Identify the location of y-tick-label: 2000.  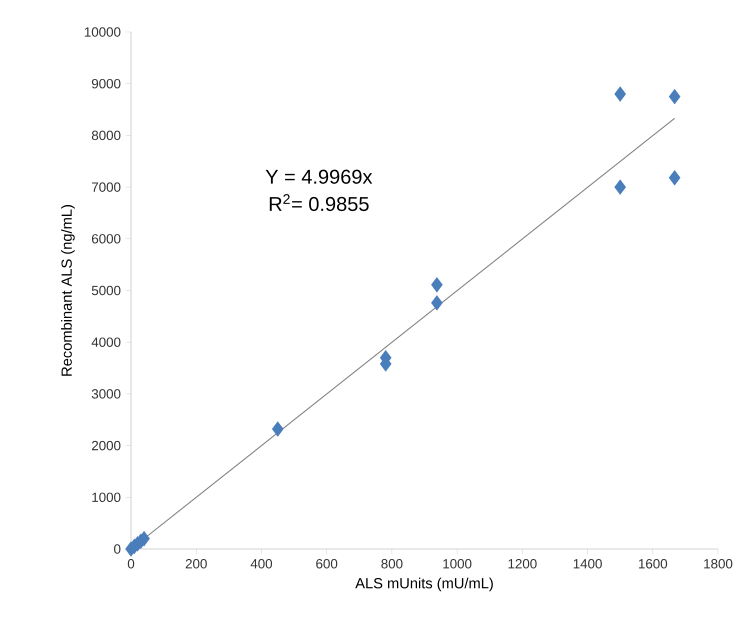
(106, 445).